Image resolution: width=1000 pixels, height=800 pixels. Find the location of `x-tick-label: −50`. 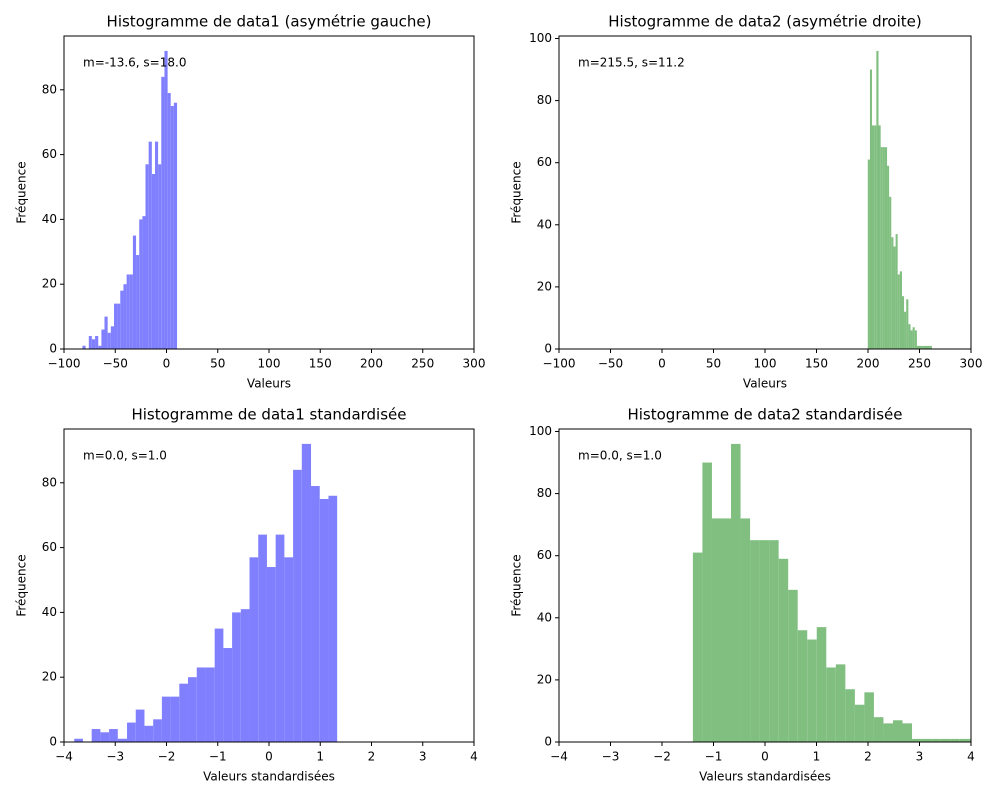

x-tick-label: −50 is located at coordinates (610, 364).